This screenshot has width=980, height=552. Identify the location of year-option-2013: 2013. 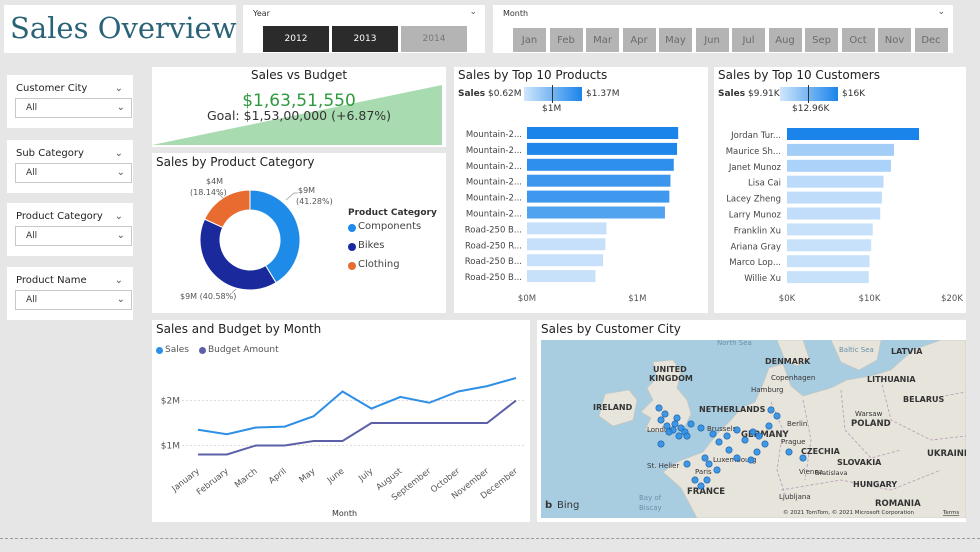
(365, 39).